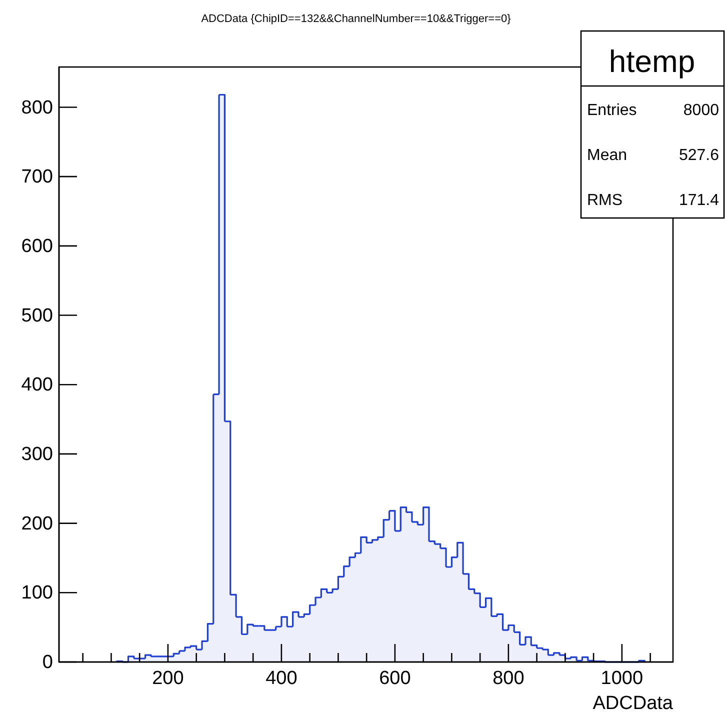 This screenshot has width=725, height=715. I want to click on y-tick-label: 600, so click(37, 246).